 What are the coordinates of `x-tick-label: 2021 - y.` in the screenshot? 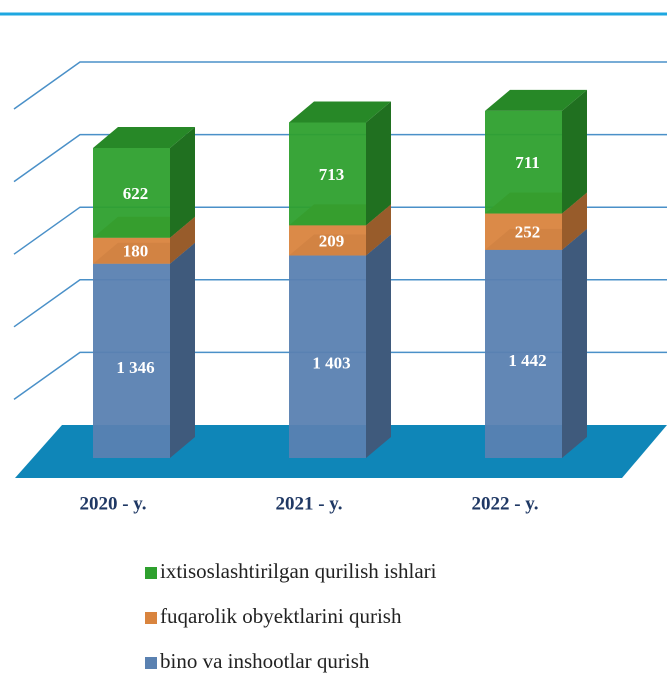 It's located at (308, 503).